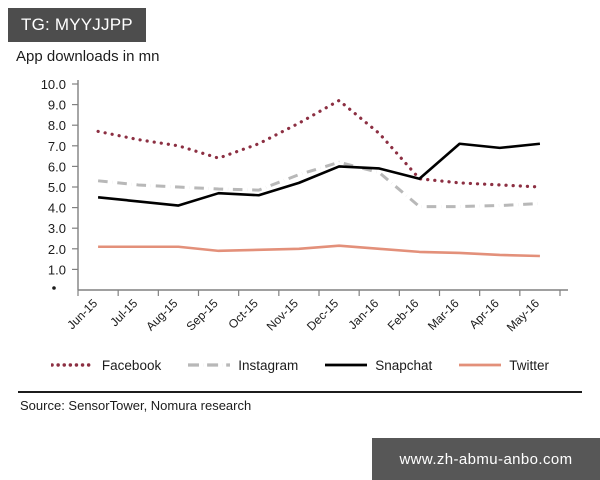 This screenshot has height=480, width=600. I want to click on y-tick-label: 10.0, so click(53, 84).